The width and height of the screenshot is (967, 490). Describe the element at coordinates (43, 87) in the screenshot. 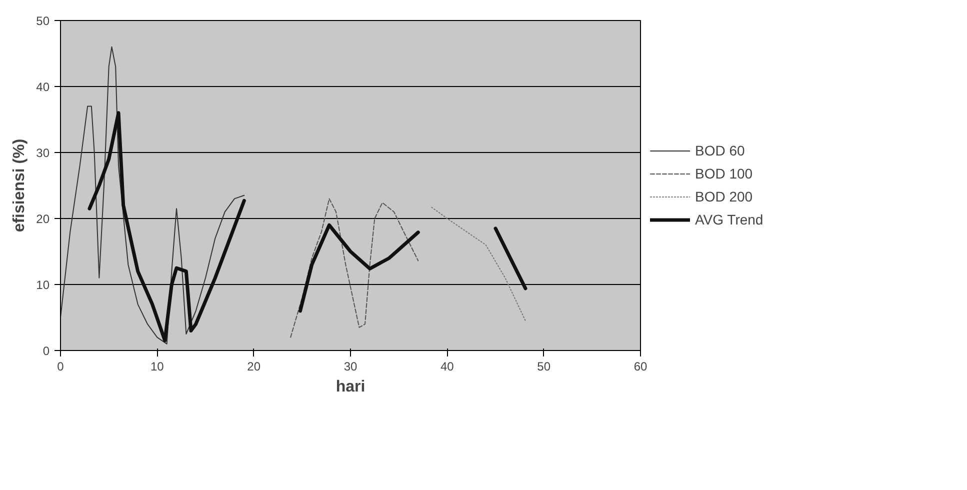

I see `y-tick-label: 40` at that location.